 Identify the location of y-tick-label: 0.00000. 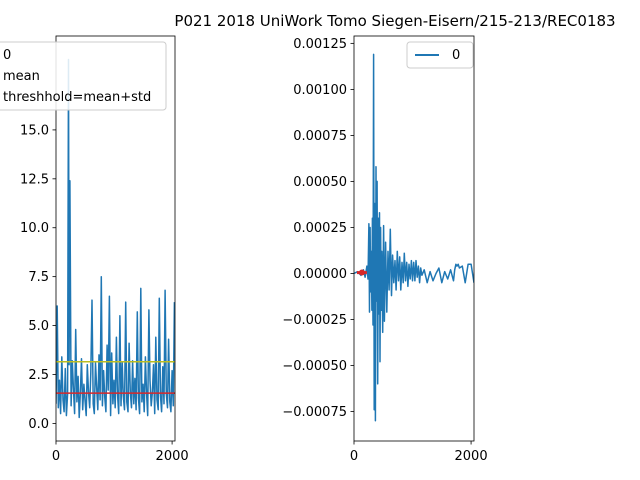
(320, 274).